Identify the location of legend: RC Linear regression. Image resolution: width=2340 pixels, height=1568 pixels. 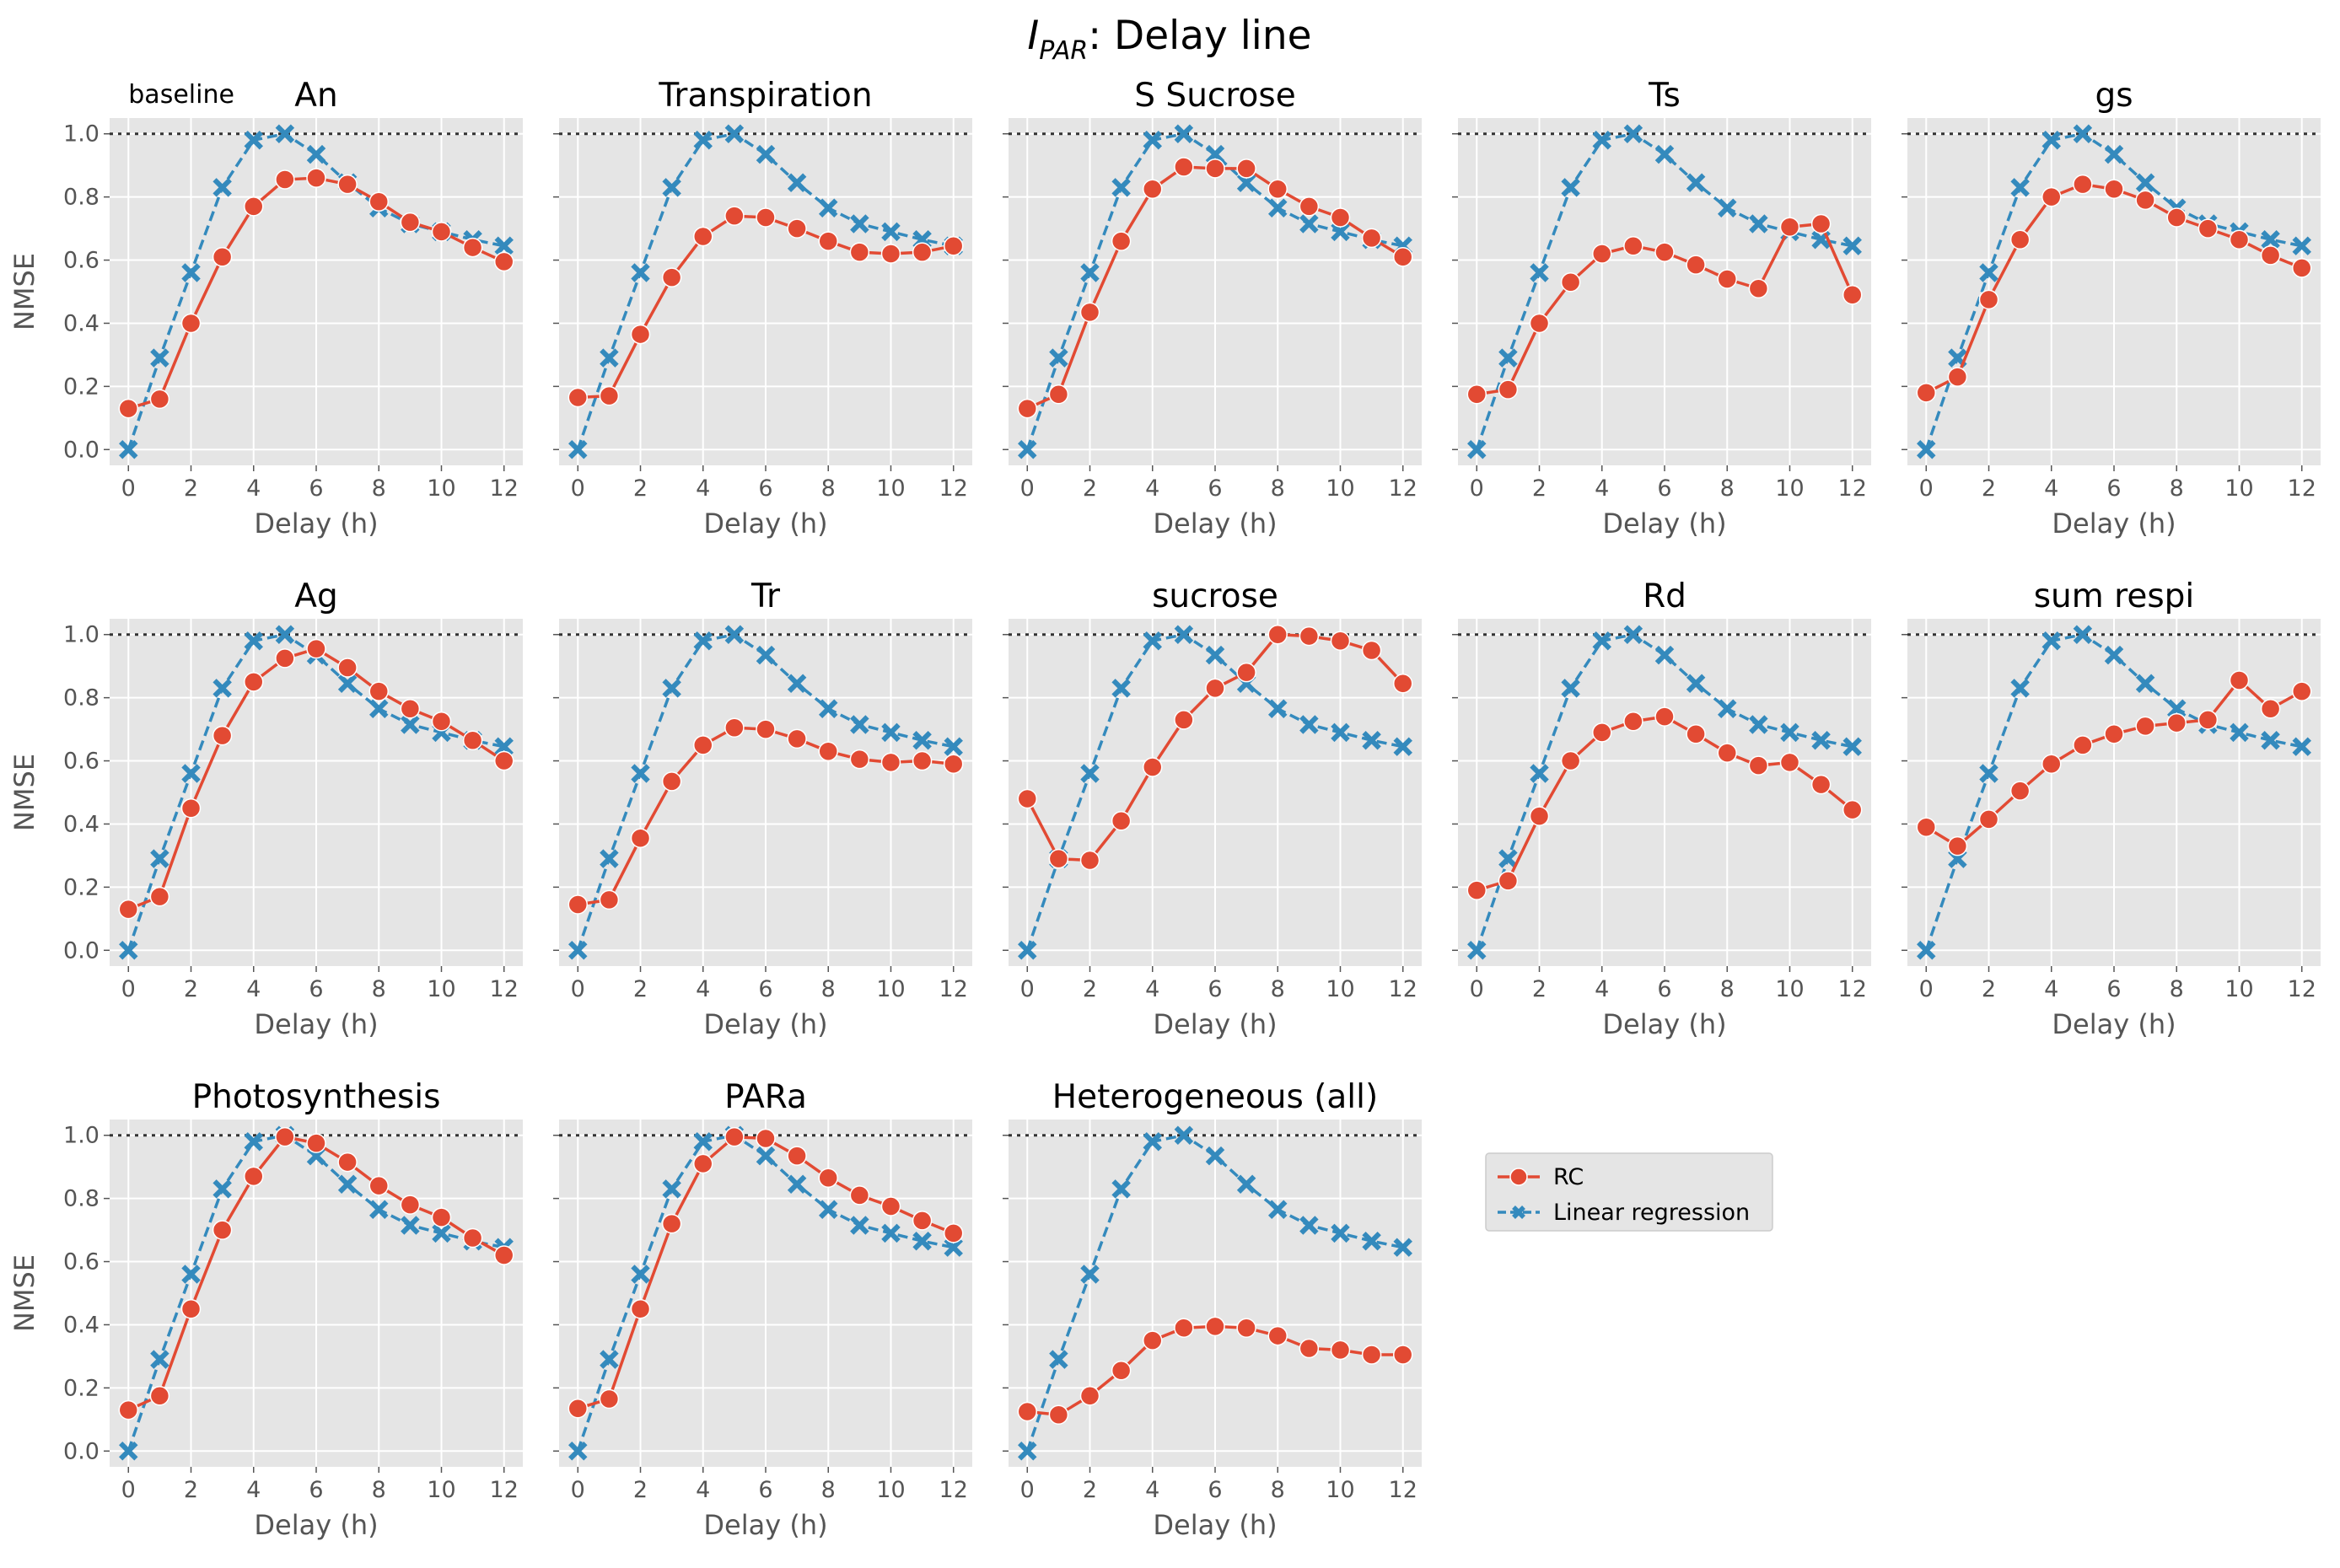
(1629, 1192).